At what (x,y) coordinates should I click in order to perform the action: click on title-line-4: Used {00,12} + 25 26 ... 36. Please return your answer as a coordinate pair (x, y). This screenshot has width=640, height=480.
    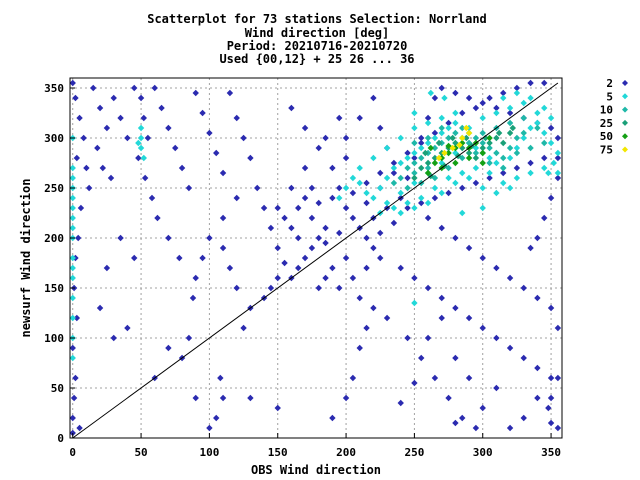
    Looking at the image, I should click on (316, 59).